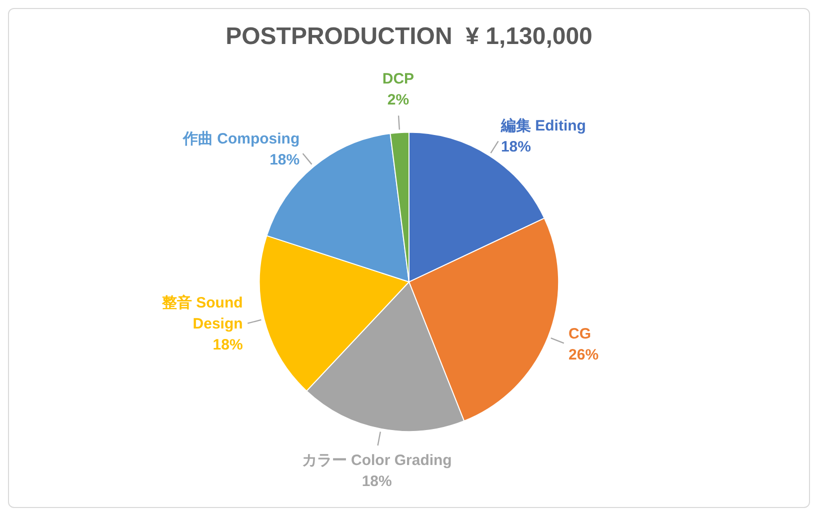 The height and width of the screenshot is (520, 820). Describe the element at coordinates (377, 461) in the screenshot. I see `slice-label: カラー Color Grading` at that location.